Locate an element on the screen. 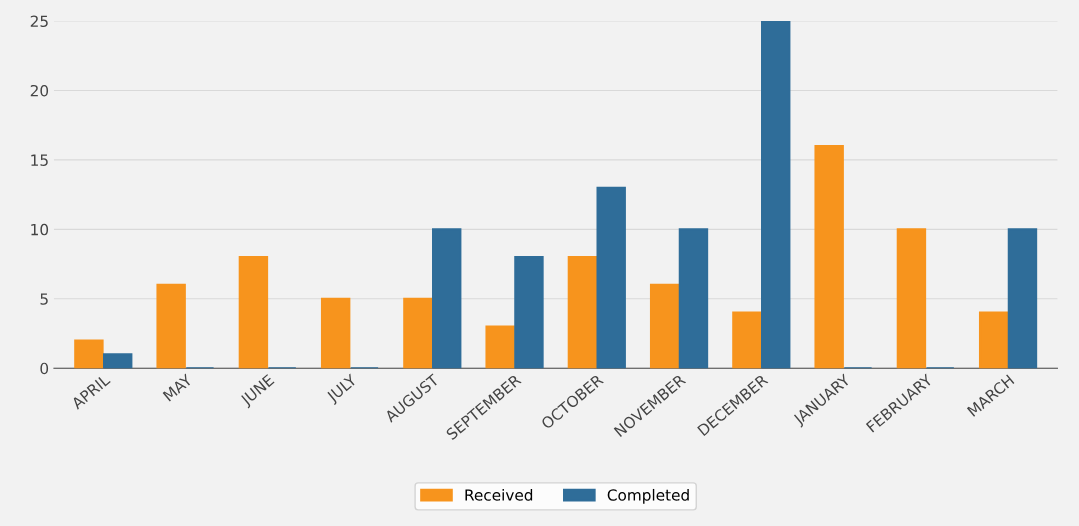 Image resolution: width=1079 pixels, height=526 pixels. y-tick-label: 5 is located at coordinates (44, 299).